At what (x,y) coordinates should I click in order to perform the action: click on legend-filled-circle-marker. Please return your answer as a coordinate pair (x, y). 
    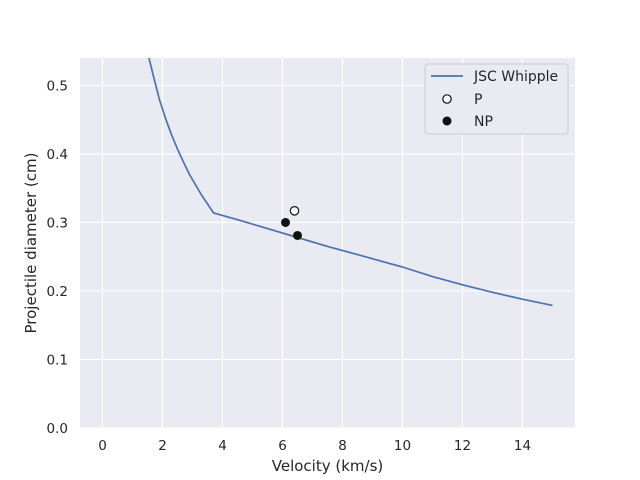
    Looking at the image, I should click on (447, 121).